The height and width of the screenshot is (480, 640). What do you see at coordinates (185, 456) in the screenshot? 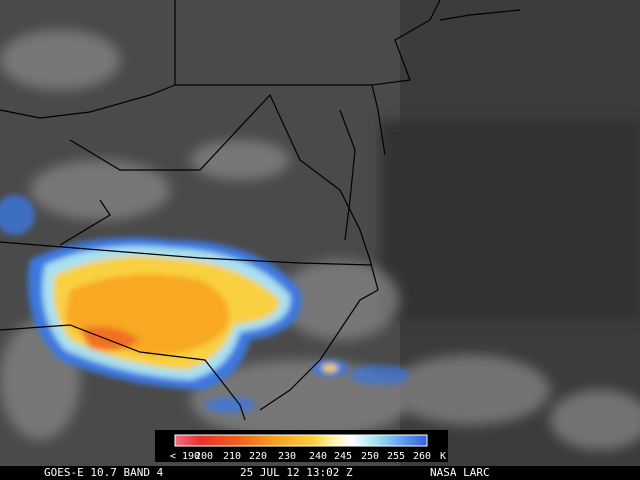
I see `legend-label: < 190` at bounding box center [185, 456].